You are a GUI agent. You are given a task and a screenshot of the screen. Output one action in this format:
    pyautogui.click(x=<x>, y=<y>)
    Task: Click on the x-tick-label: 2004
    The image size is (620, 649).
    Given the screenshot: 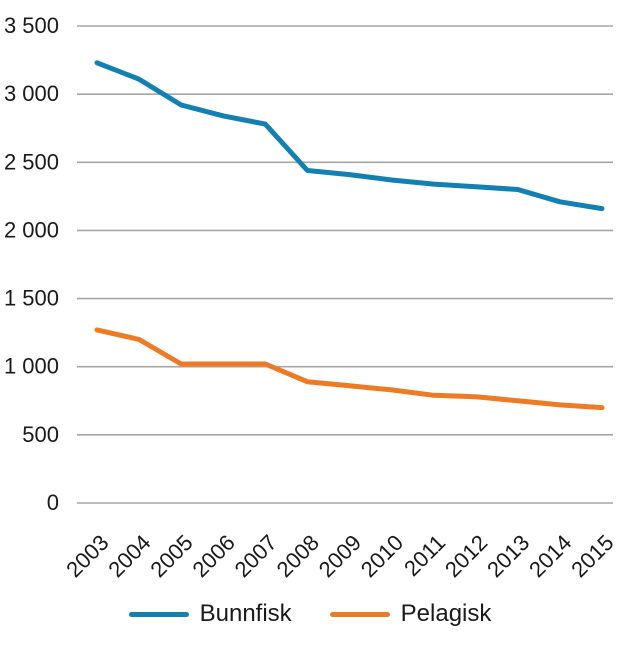 What is the action you would take?
    pyautogui.click(x=129, y=556)
    